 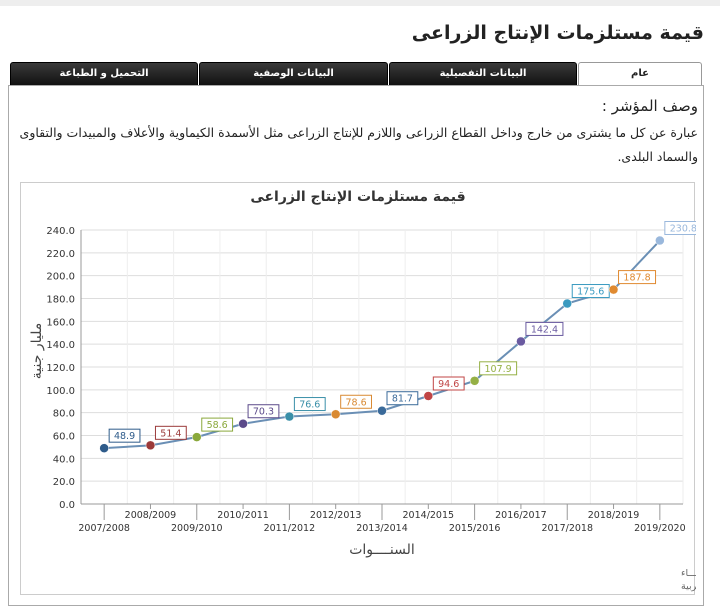 I want to click on x-tick-label: 2018/2019, so click(x=614, y=515).